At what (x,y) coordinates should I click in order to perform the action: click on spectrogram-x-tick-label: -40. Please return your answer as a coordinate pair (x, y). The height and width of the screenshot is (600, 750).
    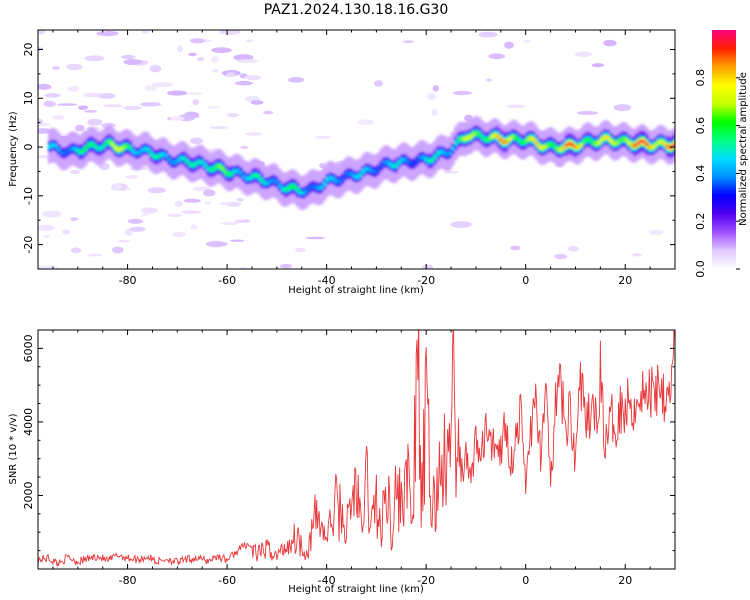
    Looking at the image, I should click on (327, 280).